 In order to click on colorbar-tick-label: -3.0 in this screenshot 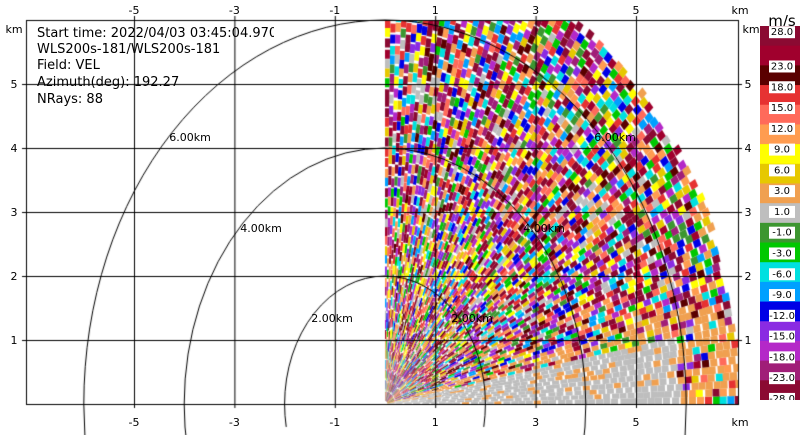, I will do `click(782, 253)`.